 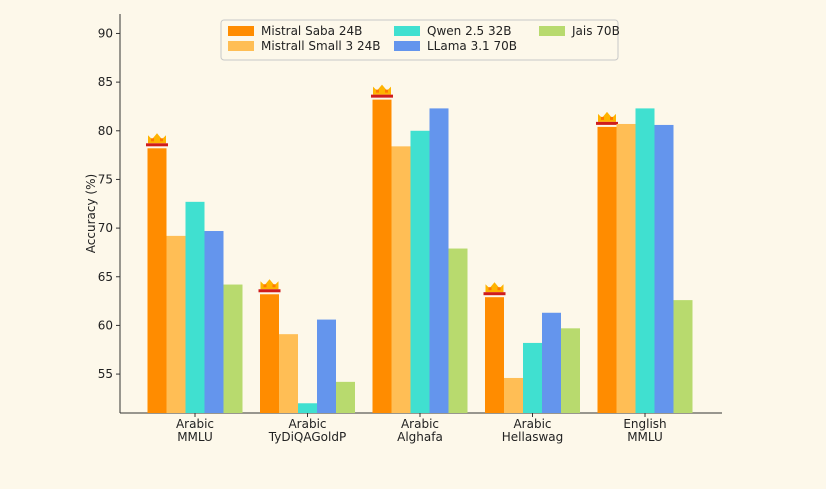 What do you see at coordinates (105, 33) in the screenshot?
I see `y-tick-label: 90` at bounding box center [105, 33].